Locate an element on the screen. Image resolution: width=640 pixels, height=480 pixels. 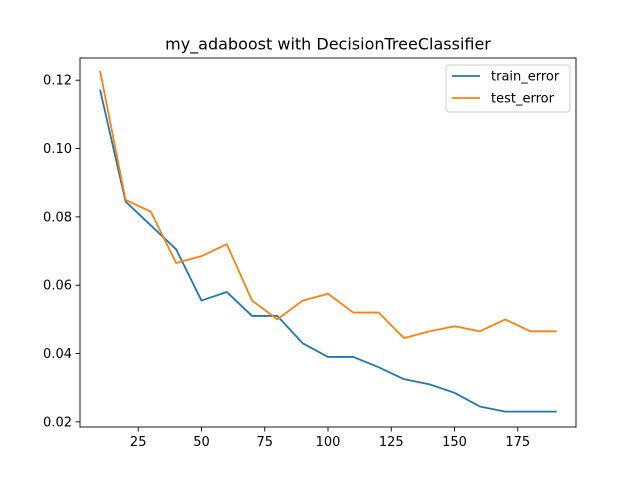
y-tick-label: 0.02 is located at coordinates (57, 422).